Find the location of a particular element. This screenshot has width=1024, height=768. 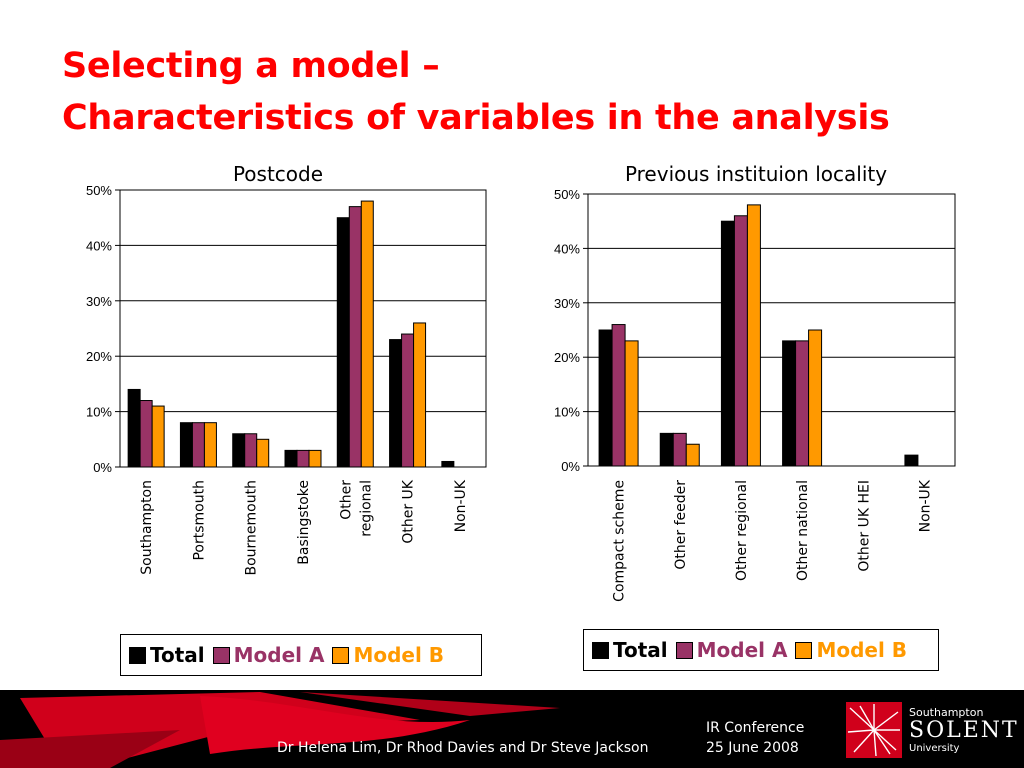

locality-y-tick-label: 30% is located at coordinates (567, 303).